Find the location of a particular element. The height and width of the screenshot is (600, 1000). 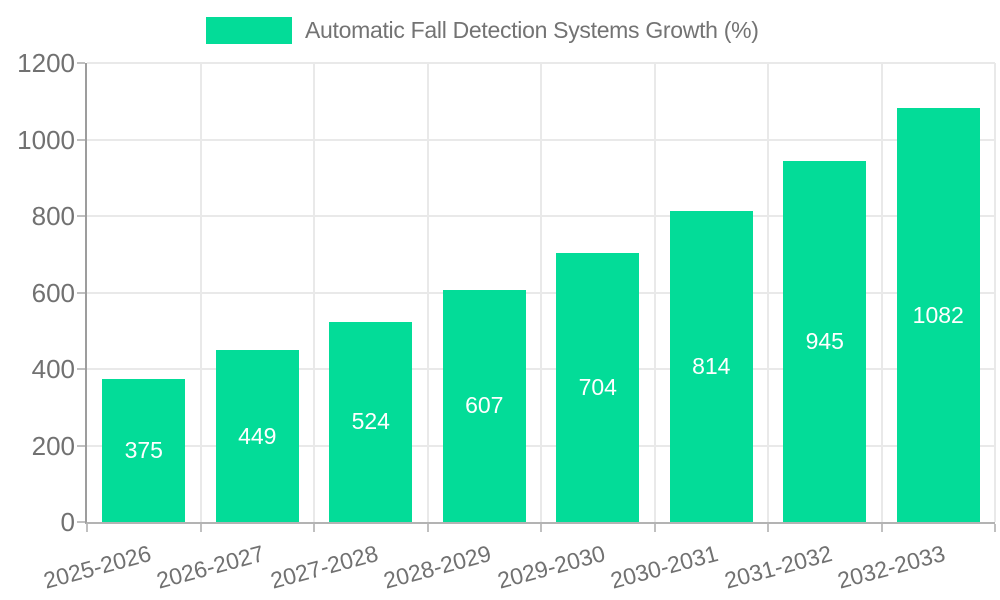

bar-2032-2033: 1082 is located at coordinates (938, 315).